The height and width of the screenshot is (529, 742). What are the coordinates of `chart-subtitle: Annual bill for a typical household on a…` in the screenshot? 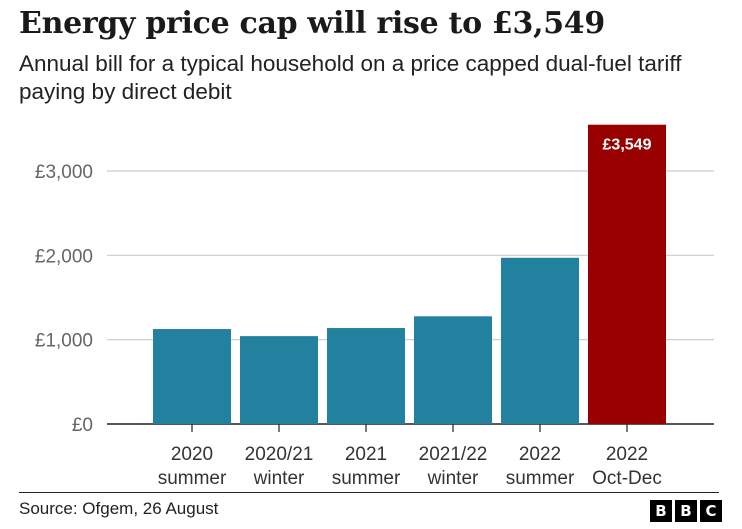 It's located at (350, 77).